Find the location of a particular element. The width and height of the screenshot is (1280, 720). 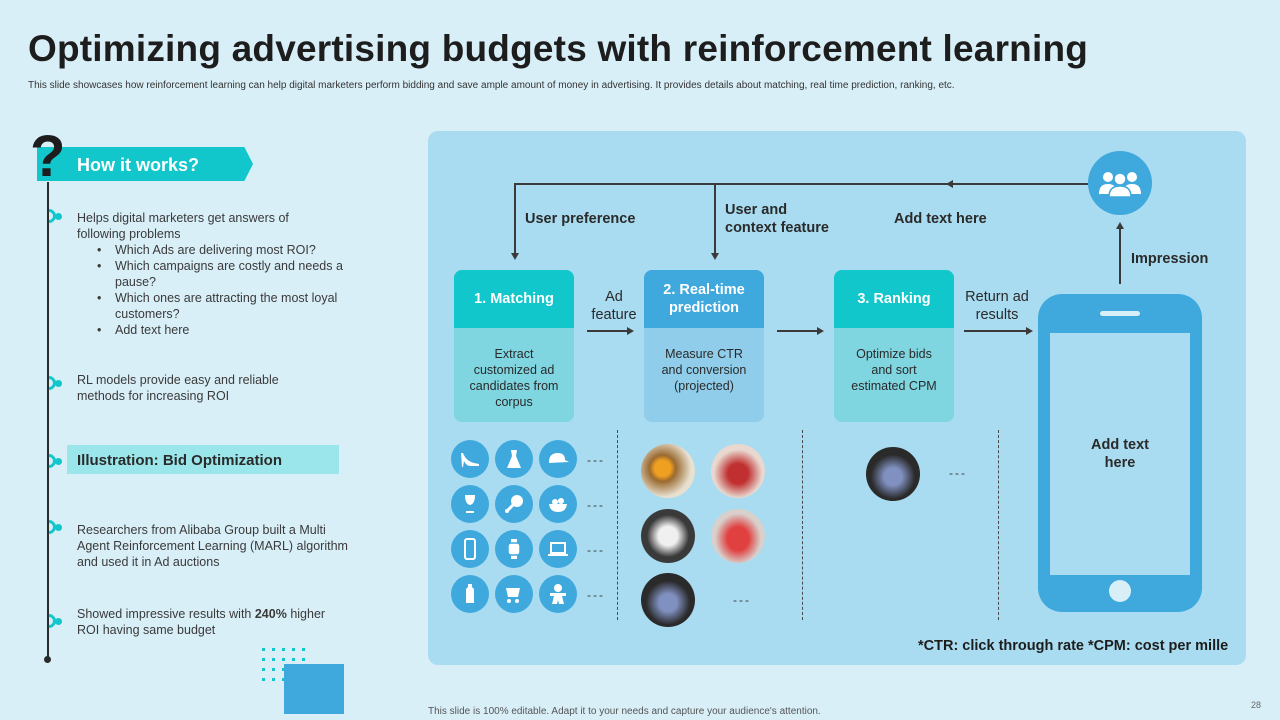

page-number: 28 is located at coordinates (1256, 705).